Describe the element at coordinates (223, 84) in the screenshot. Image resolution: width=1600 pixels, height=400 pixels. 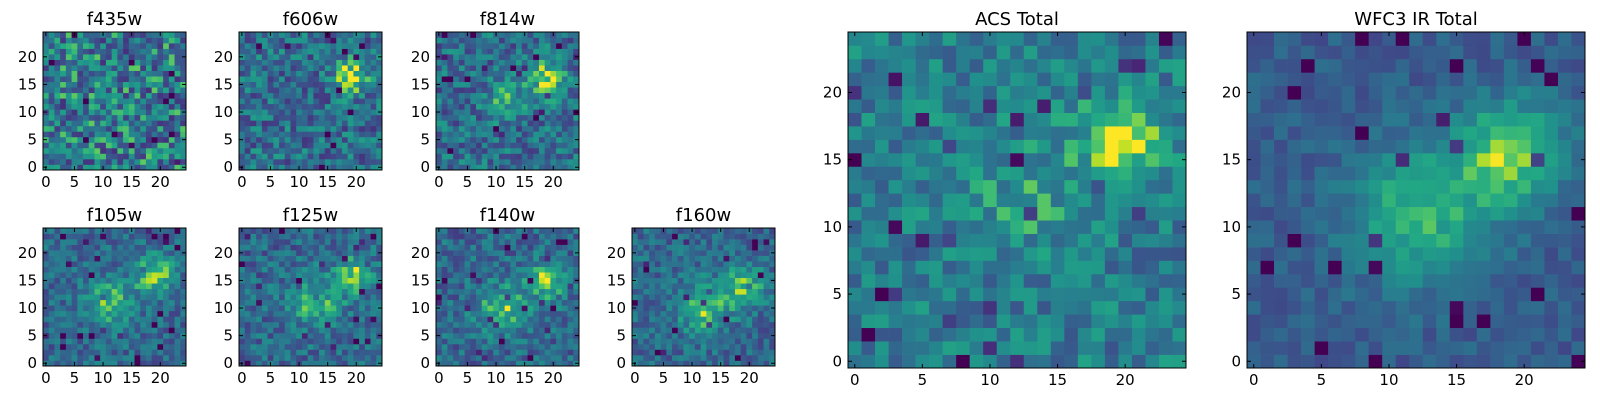
I see `y-tick-label: 15` at that location.